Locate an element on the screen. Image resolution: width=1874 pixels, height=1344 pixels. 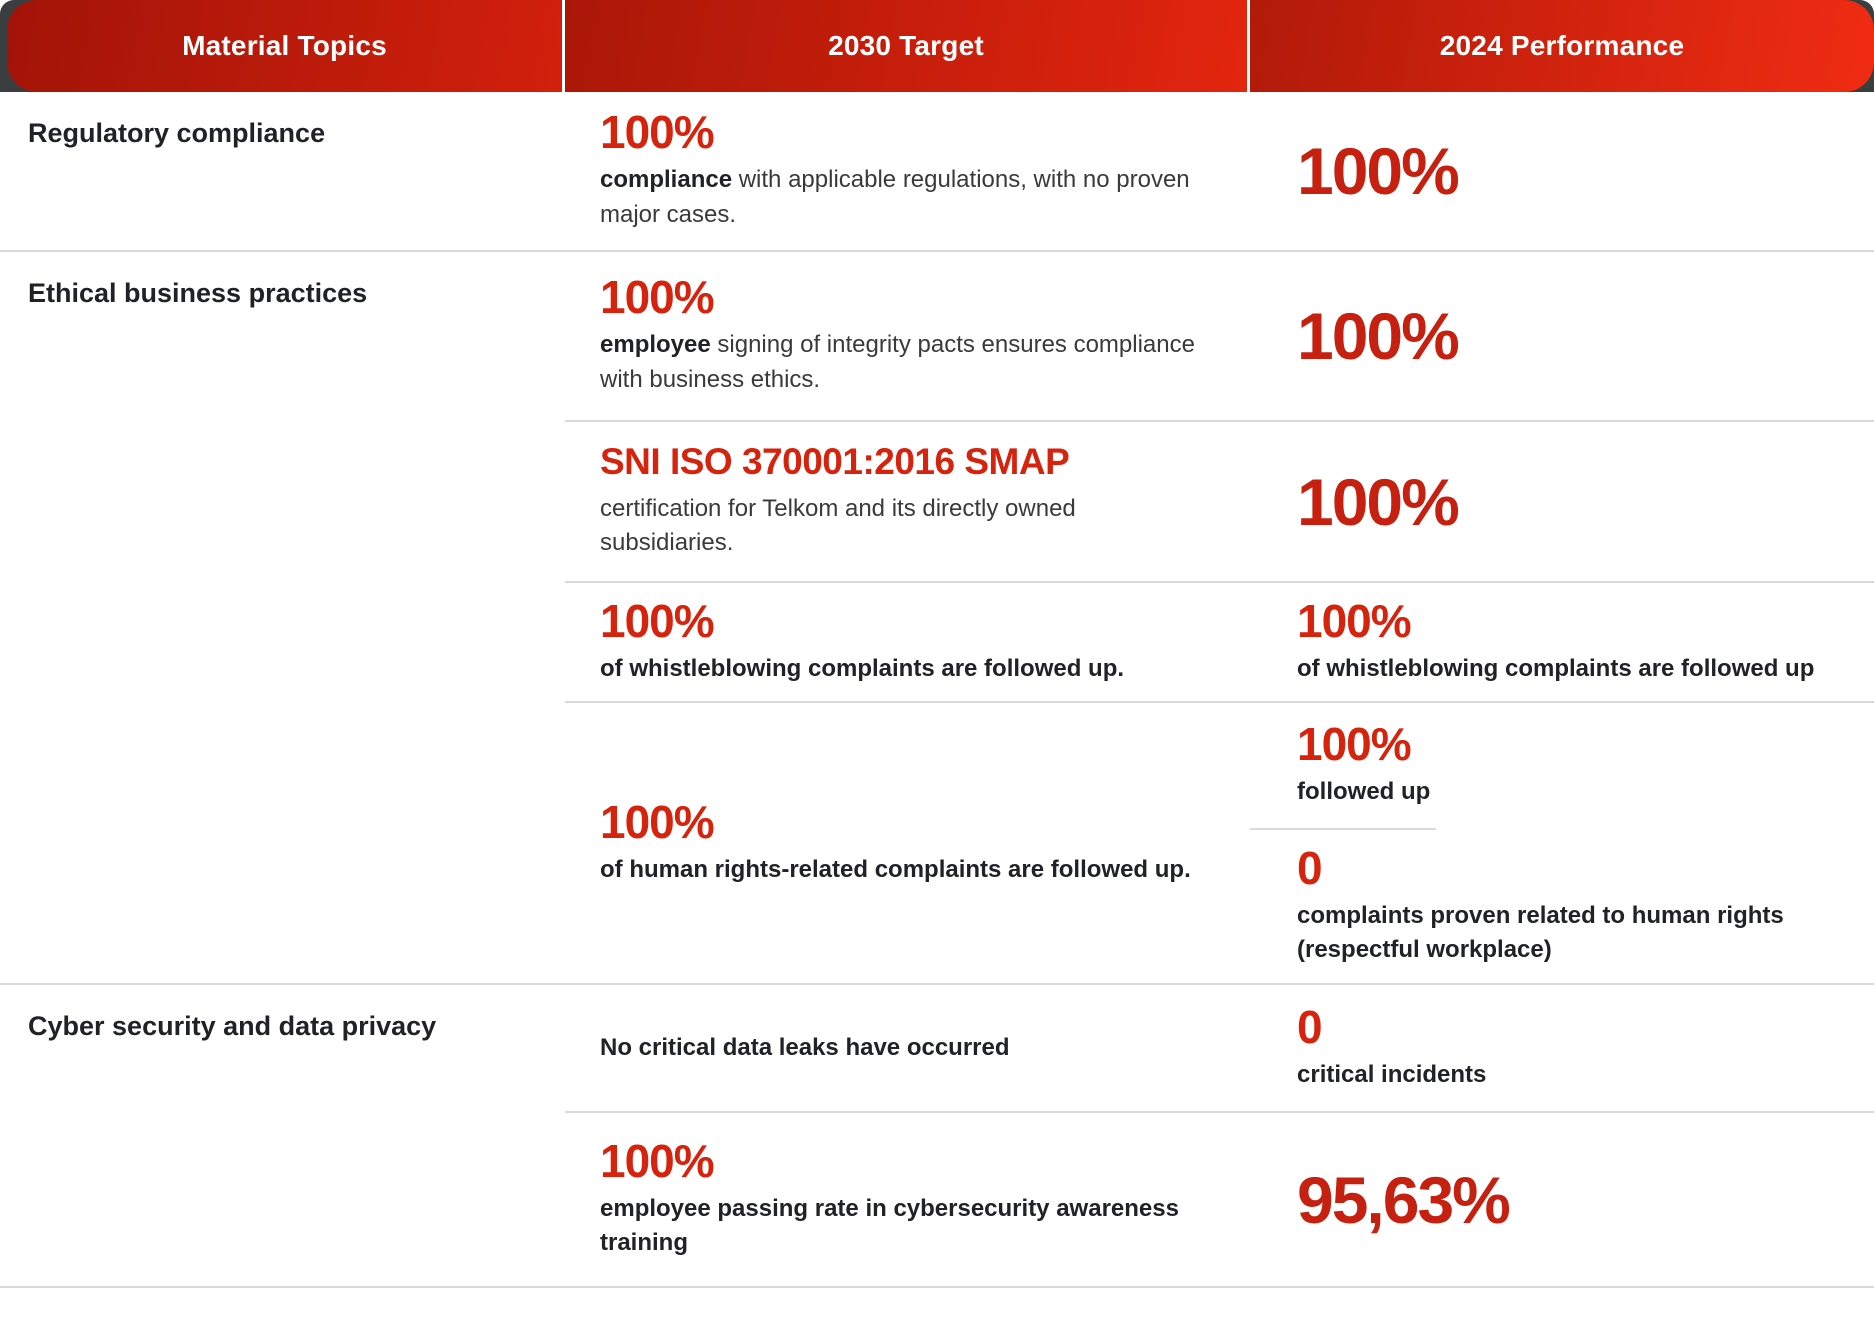
performance-data-leaks: 0 critical incidents is located at coordinates (1562, 1049).